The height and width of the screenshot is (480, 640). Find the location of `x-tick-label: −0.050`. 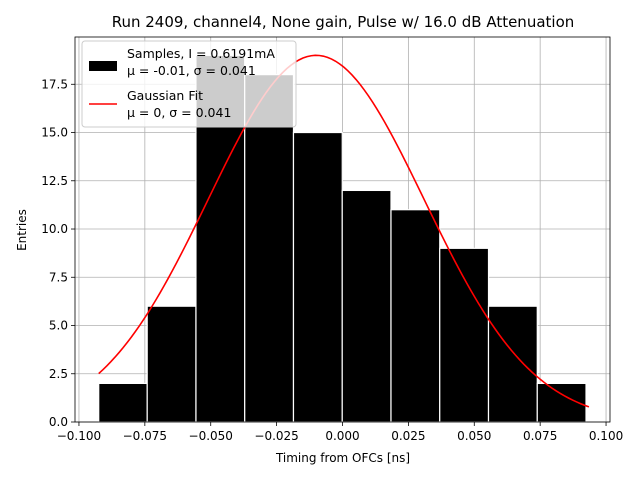

x-tick-label: −0.050 is located at coordinates (211, 436).